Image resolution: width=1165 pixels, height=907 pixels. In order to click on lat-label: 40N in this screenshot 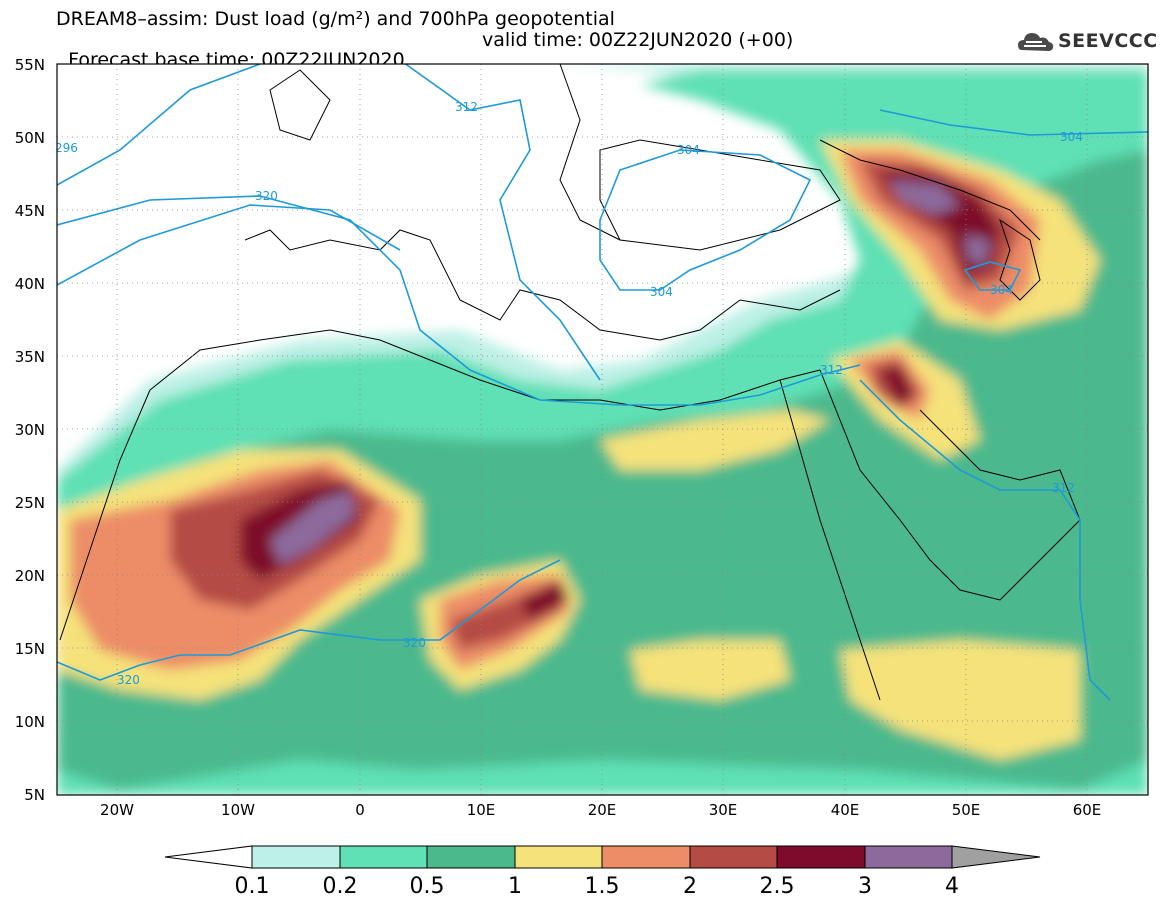, I will do `click(30, 284)`.